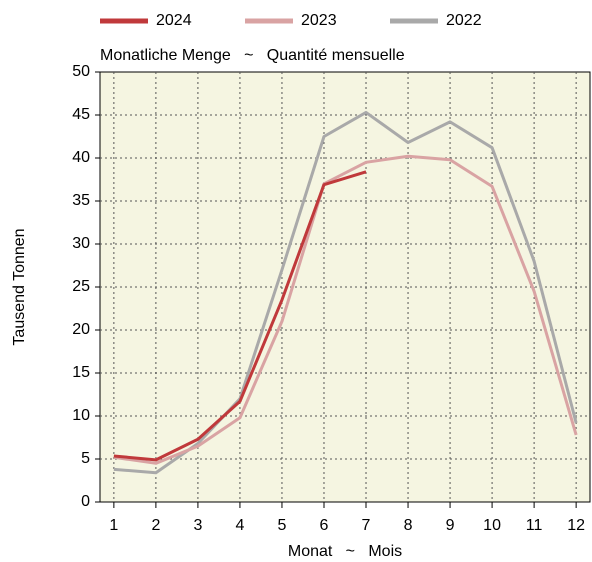 The width and height of the screenshot is (592, 562). I want to click on x-tick-label: 2, so click(155, 525).